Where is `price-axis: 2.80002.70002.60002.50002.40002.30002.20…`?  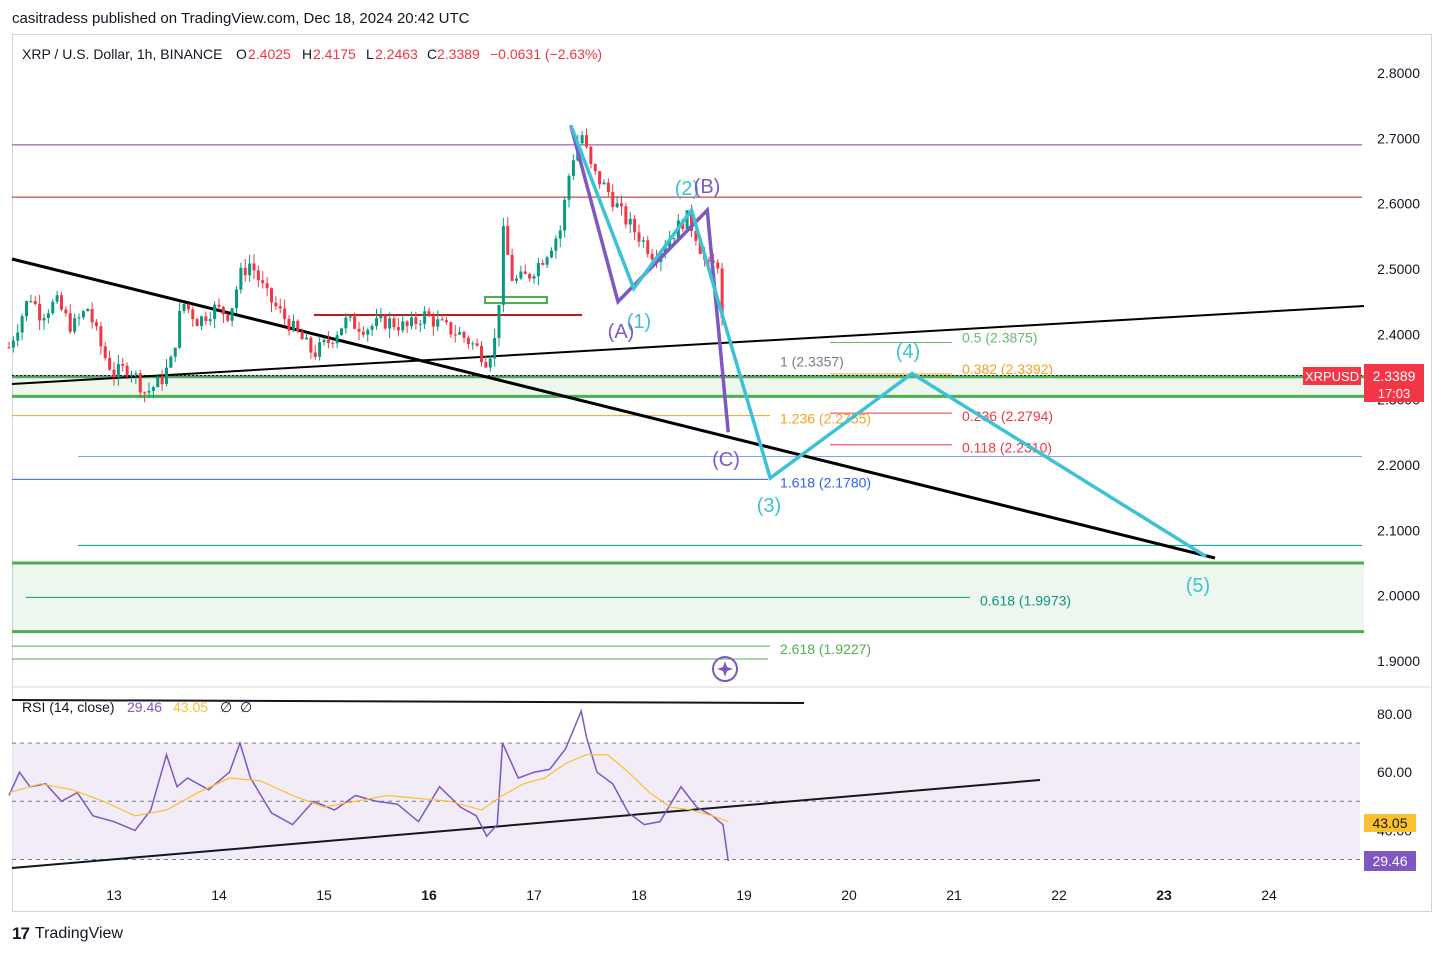 price-axis: 2.80002.70002.60002.50002.40002.30002.20… is located at coordinates (1398, 367).